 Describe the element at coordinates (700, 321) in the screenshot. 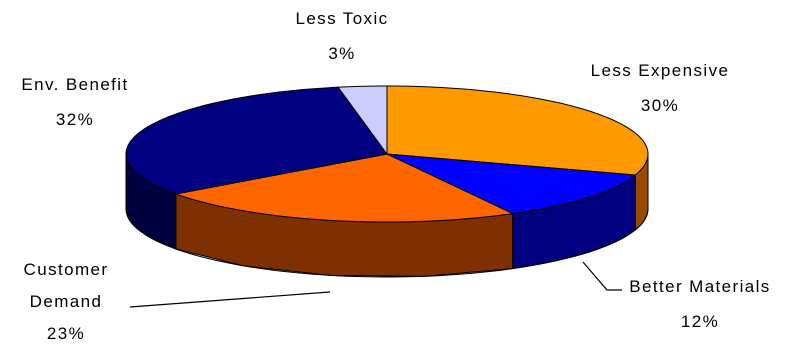

I see `value-better-materials: 12%` at that location.